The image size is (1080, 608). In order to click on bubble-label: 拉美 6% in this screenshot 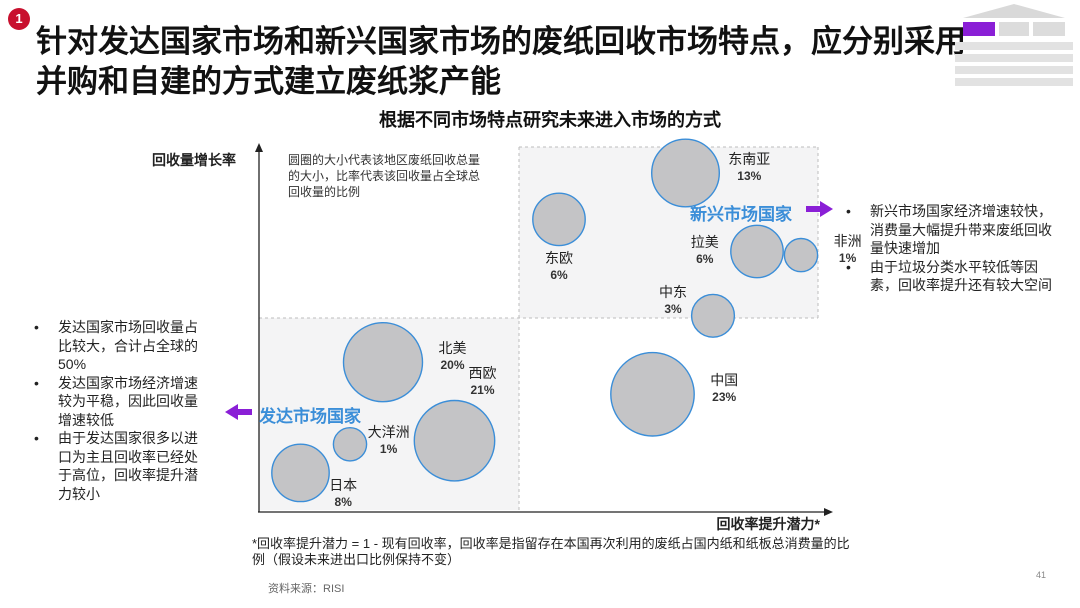, I will do `click(705, 251)`.